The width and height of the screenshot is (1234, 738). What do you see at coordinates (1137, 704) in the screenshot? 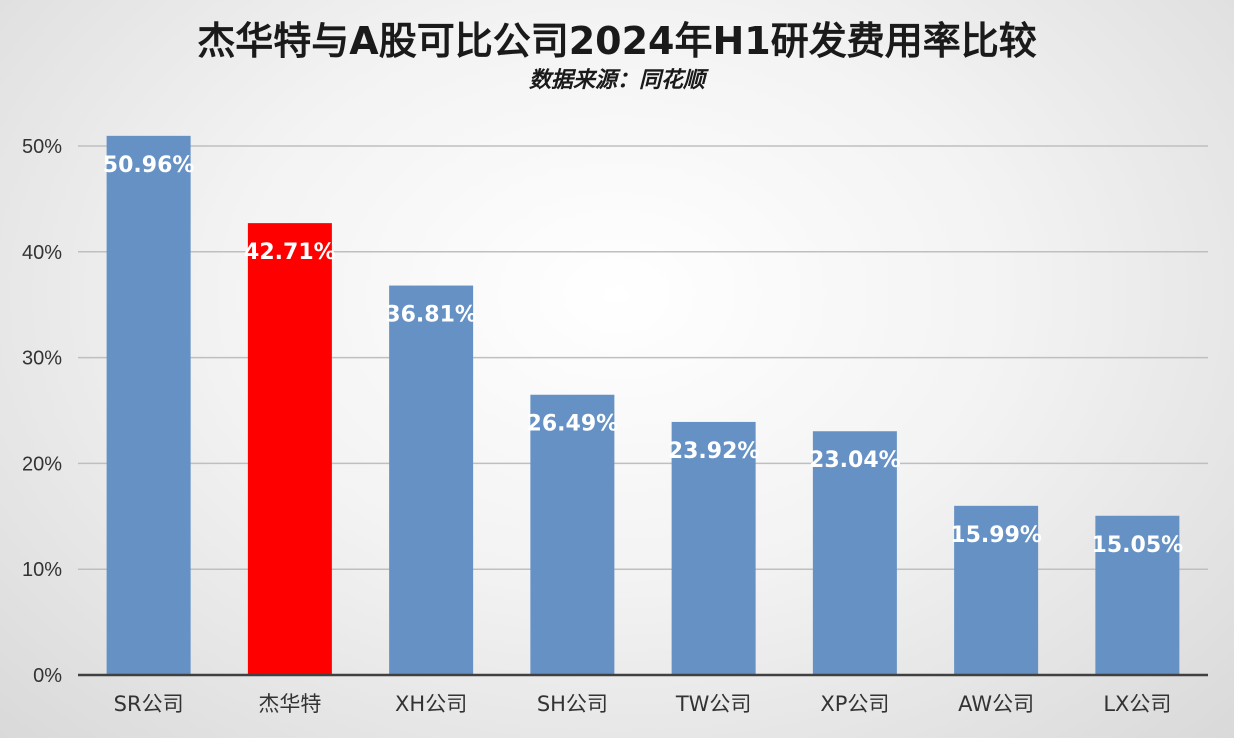
I see `x-tick-label: LX公司` at bounding box center [1137, 704].